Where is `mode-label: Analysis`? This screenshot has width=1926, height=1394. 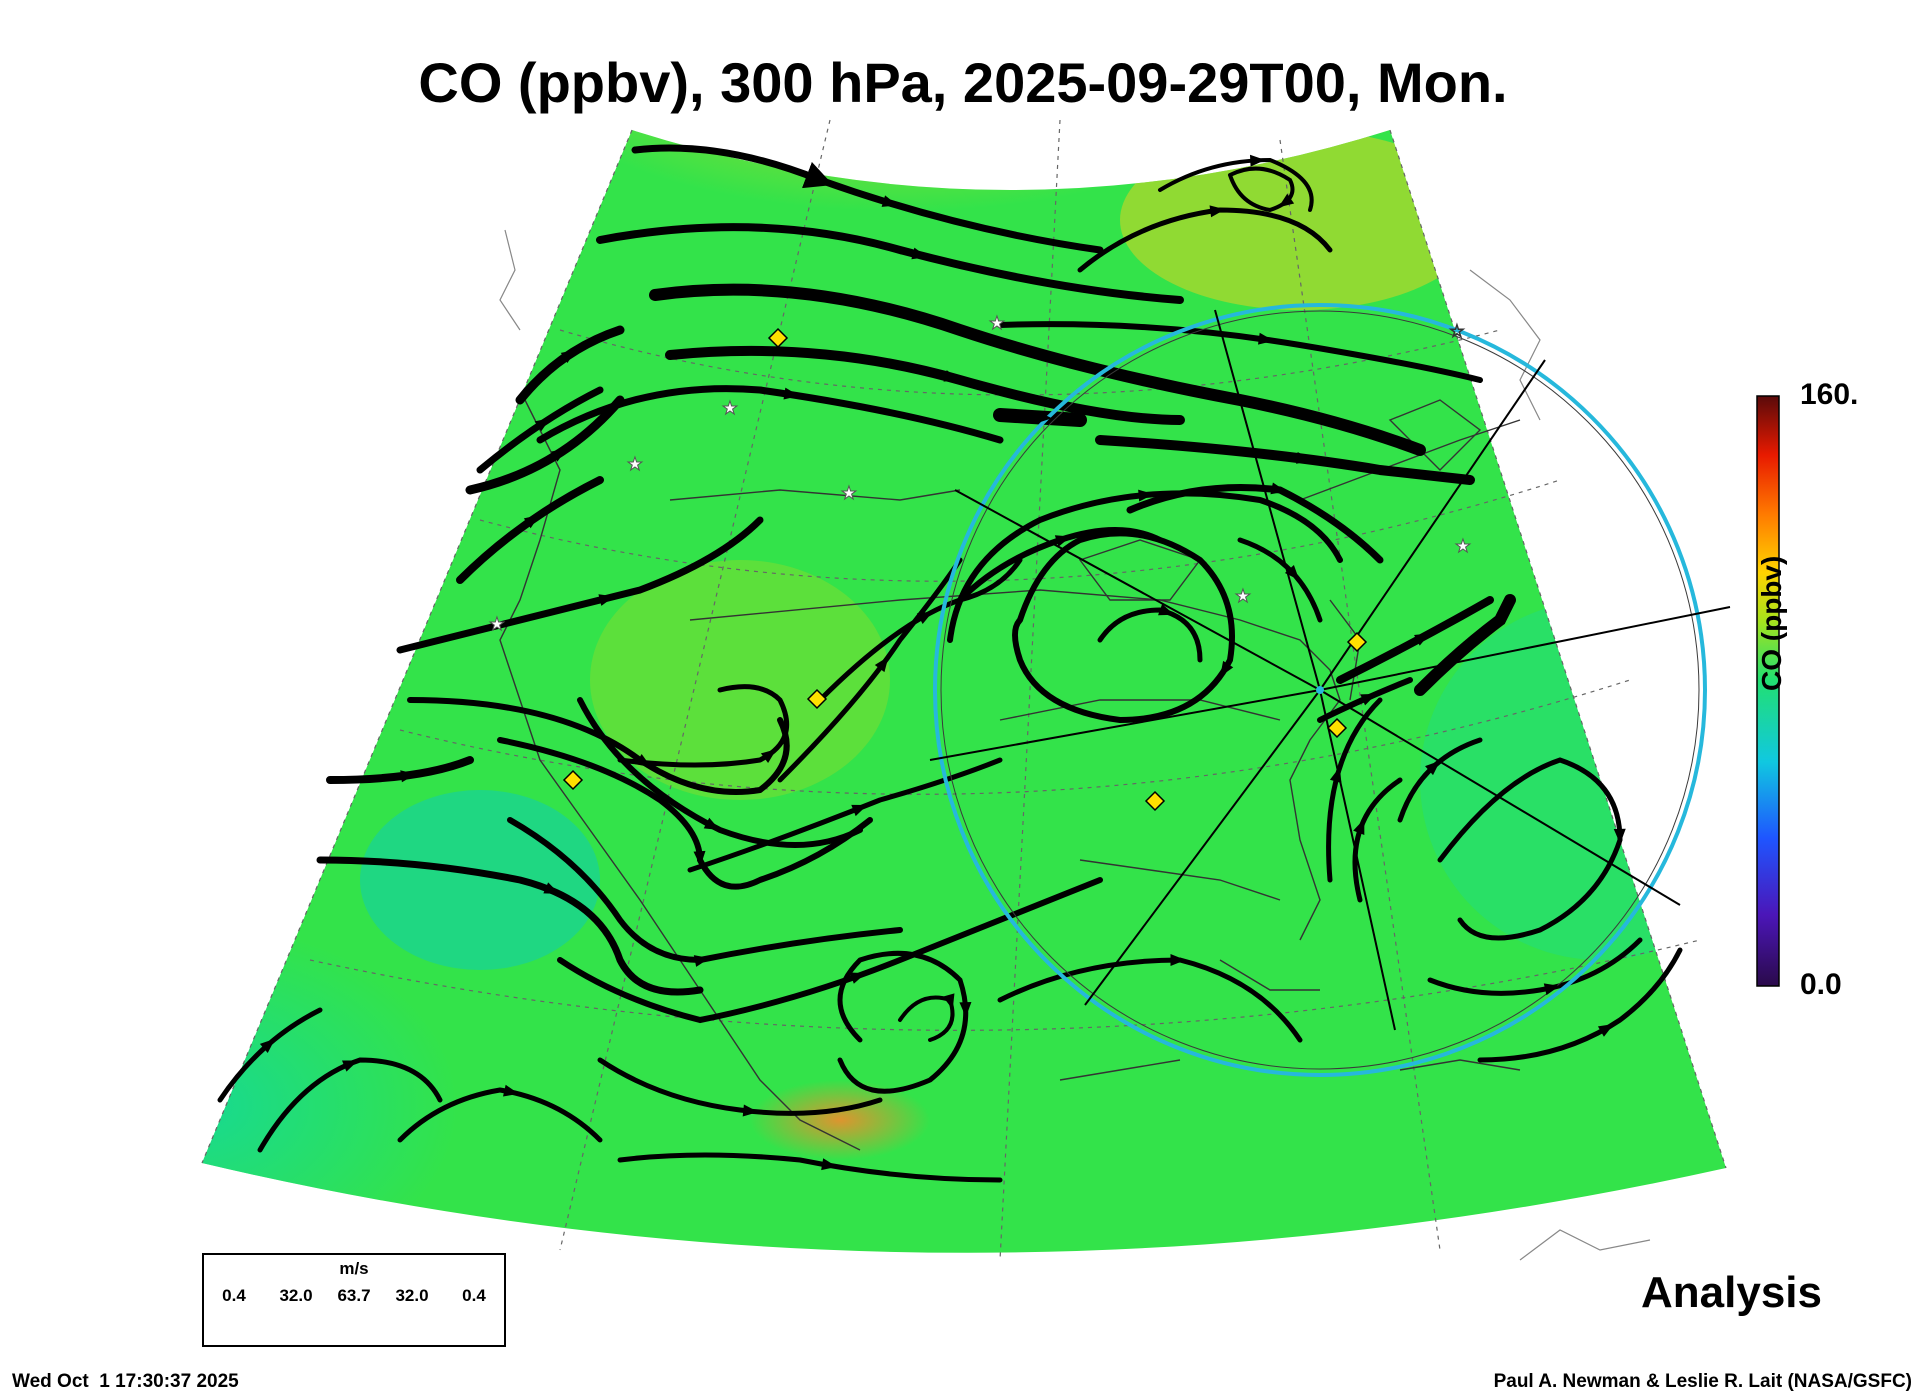 mode-label: Analysis is located at coordinates (1731, 1292).